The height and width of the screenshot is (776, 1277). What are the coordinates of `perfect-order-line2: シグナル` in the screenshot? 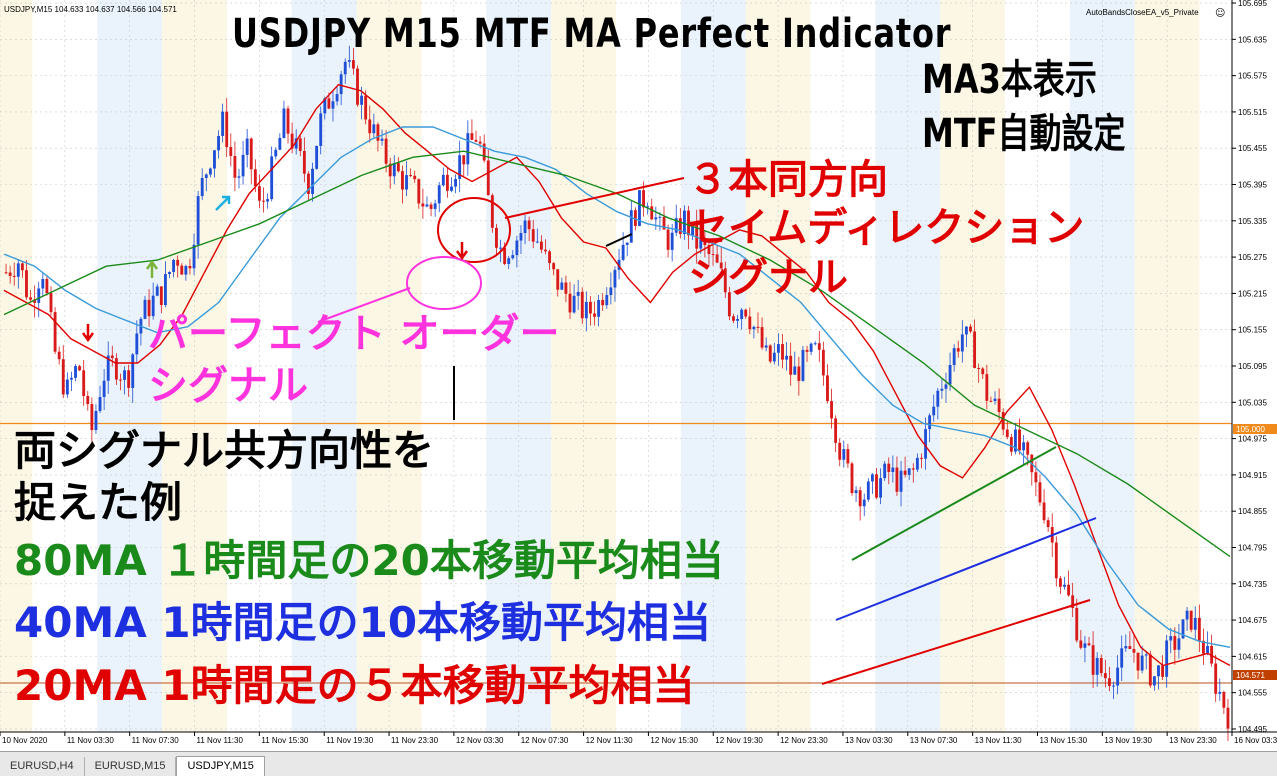 It's located at (228, 386).